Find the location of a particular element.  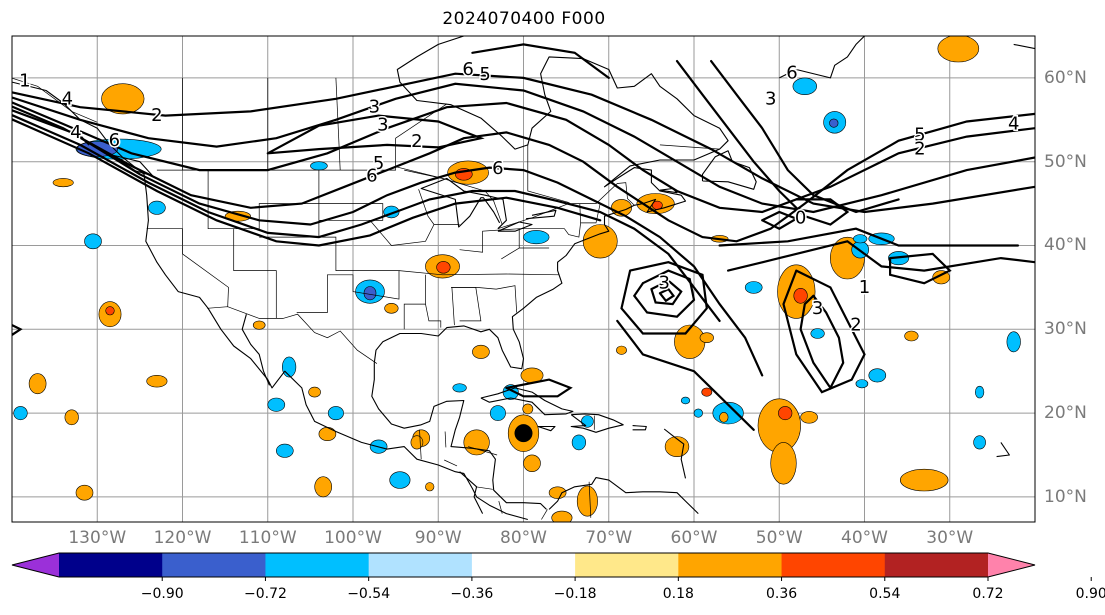

longitude-label: 110°W is located at coordinates (267, 538).